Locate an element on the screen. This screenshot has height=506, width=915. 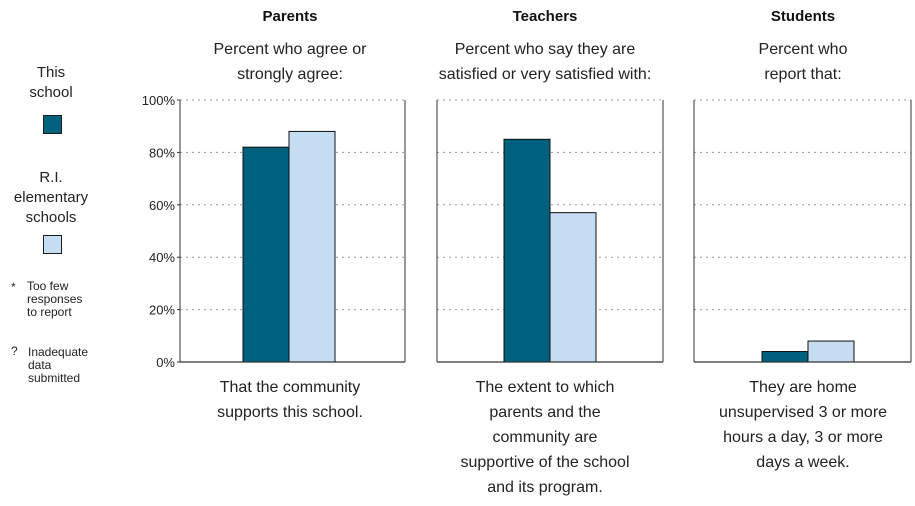
subtitle-line: satisfied or very satisfied with: is located at coordinates (545, 74).